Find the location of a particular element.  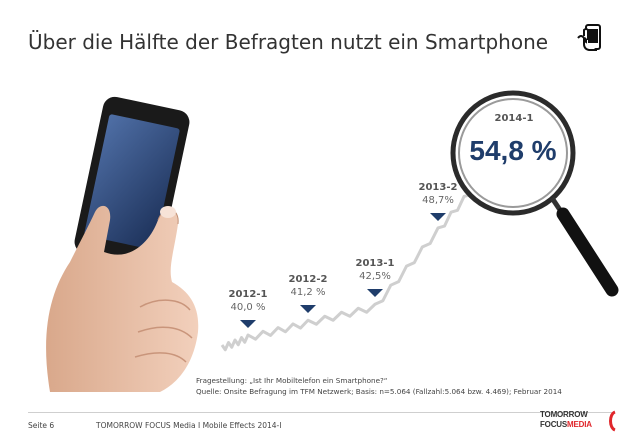

logo-line-1: TOMORROW is located at coordinates (564, 414).